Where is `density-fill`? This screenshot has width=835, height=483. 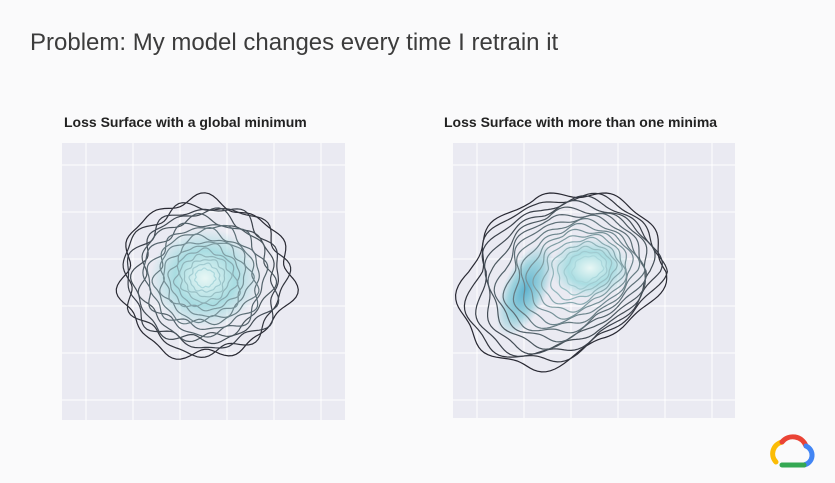 density-fill is located at coordinates (205, 278).